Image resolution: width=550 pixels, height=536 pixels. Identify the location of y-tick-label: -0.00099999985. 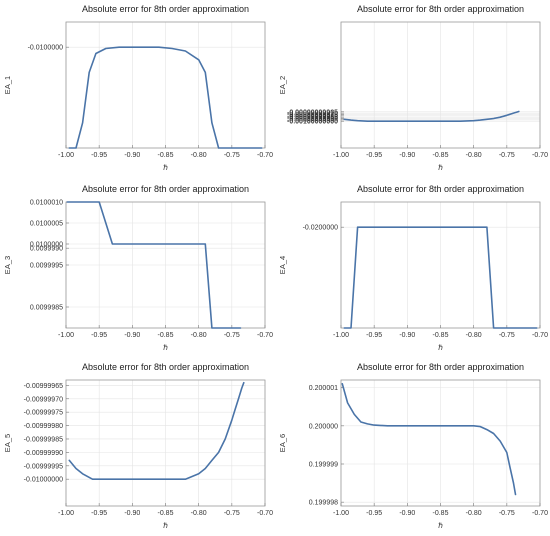
(312, 118).